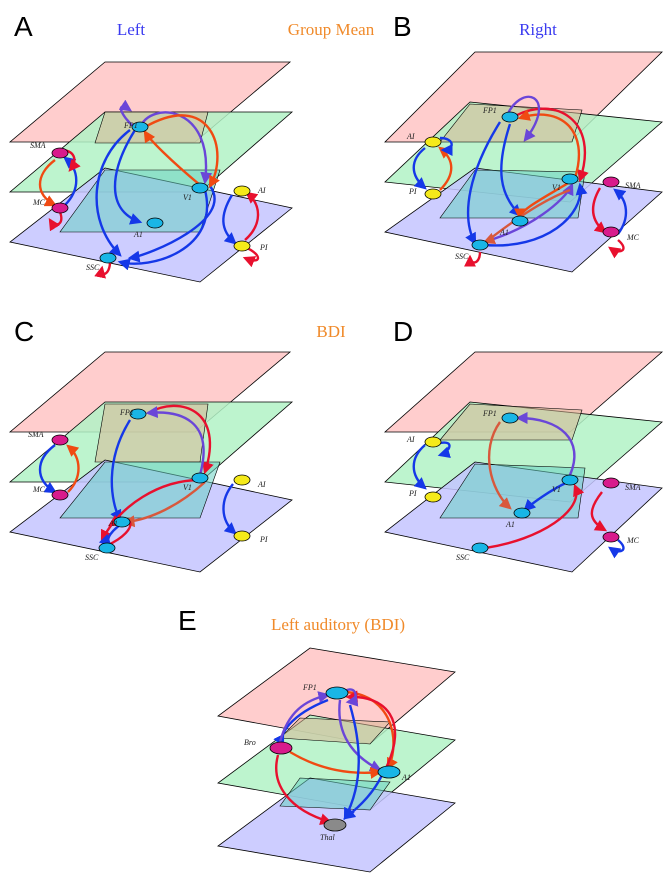 This screenshot has height=874, width=666. What do you see at coordinates (538, 29) in the screenshot?
I see `panel-title: Right` at bounding box center [538, 29].